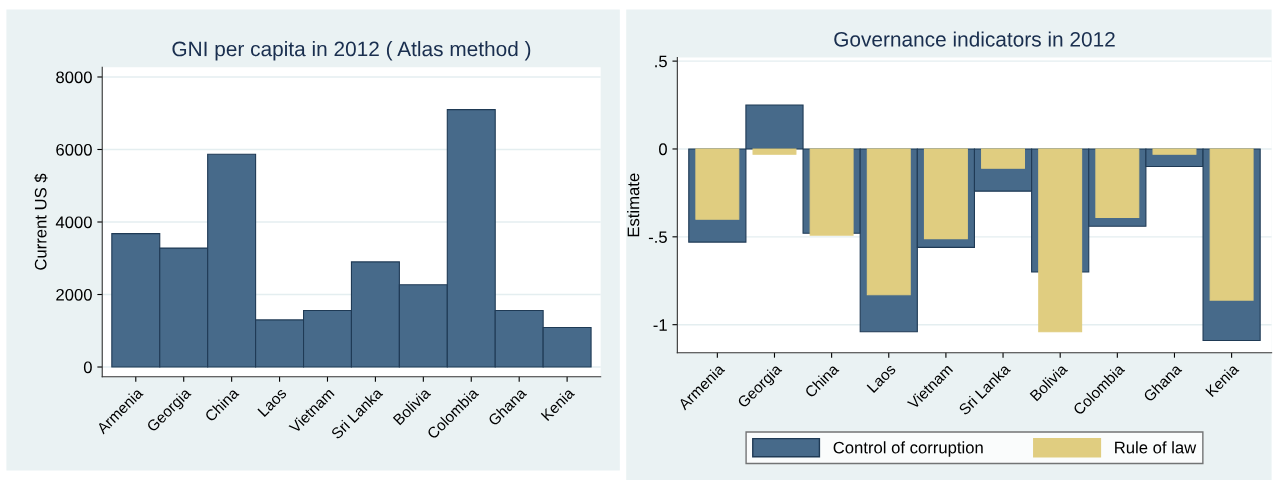 The height and width of the screenshot is (480, 1278). I want to click on chart-title: Governance indicators in 2012, so click(974, 39).